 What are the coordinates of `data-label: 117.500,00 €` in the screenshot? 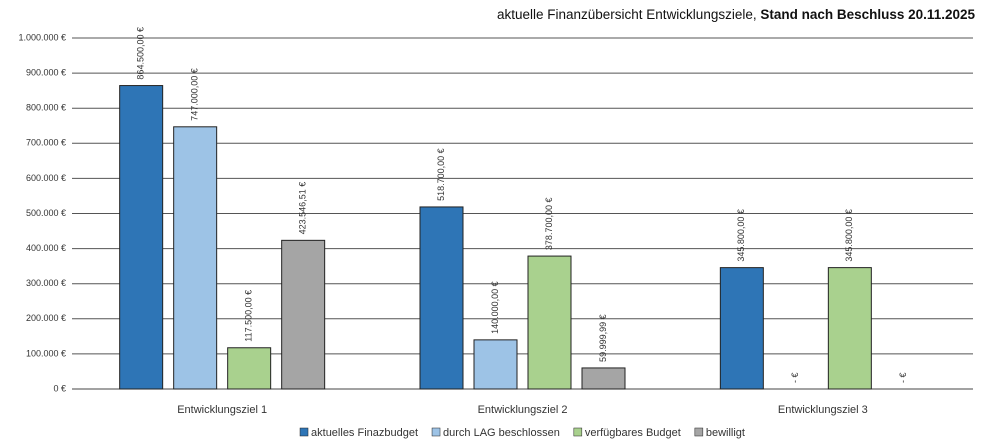 It's located at (249, 316).